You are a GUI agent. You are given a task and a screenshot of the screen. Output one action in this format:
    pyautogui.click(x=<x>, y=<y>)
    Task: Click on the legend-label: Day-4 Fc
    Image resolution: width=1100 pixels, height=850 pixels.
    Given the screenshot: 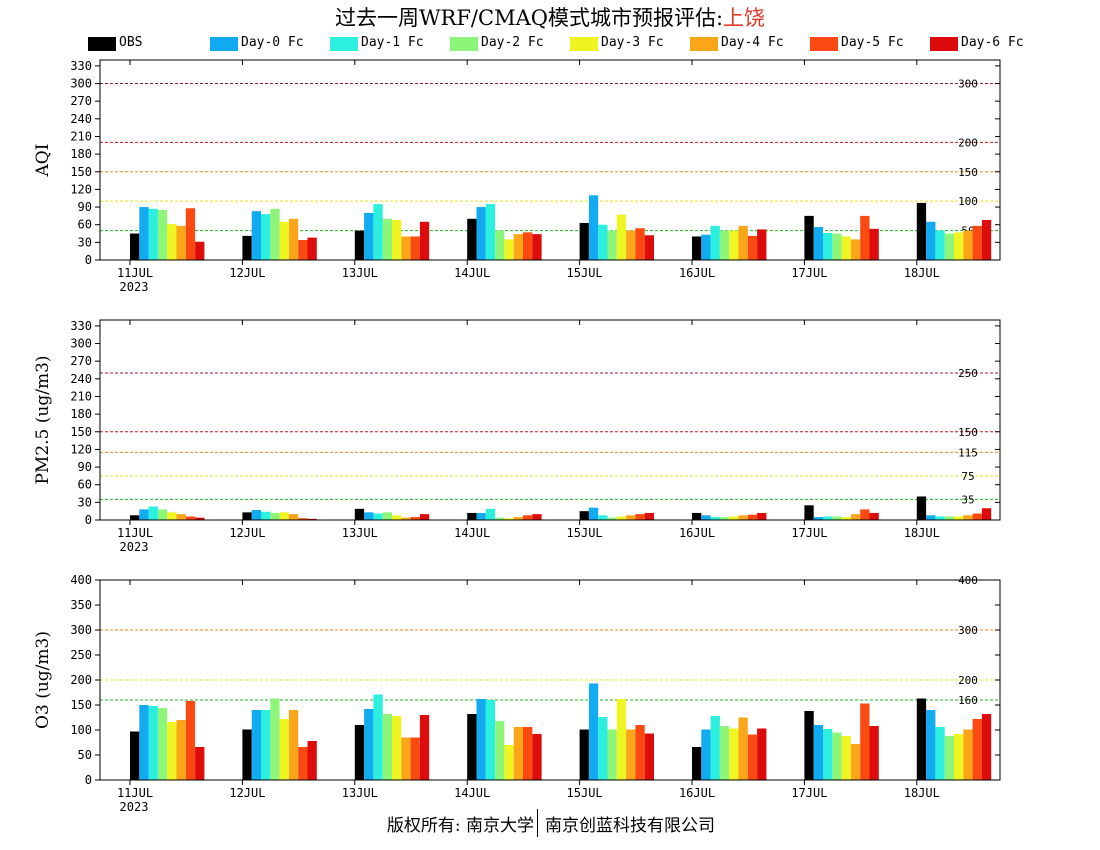 What is the action you would take?
    pyautogui.click(x=752, y=42)
    